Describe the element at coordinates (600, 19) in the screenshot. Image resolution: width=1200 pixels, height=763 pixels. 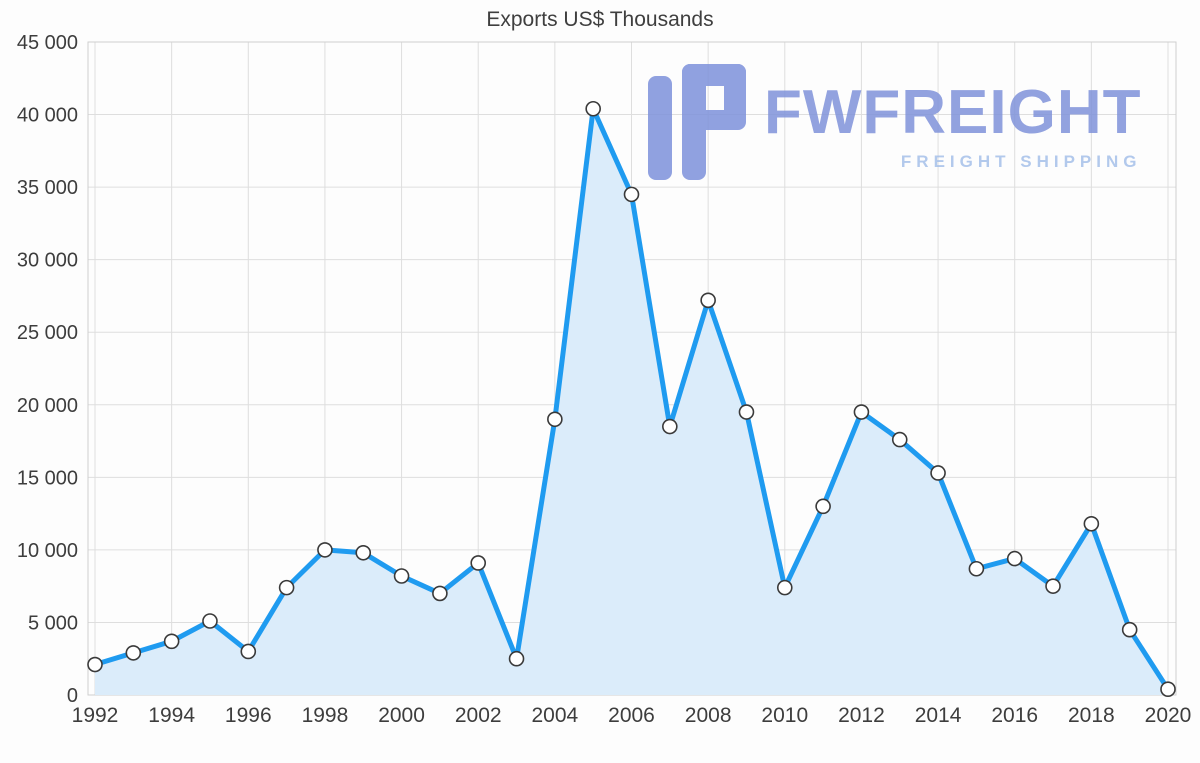
I see `chart-title: Exports US$ Thousands` at that location.